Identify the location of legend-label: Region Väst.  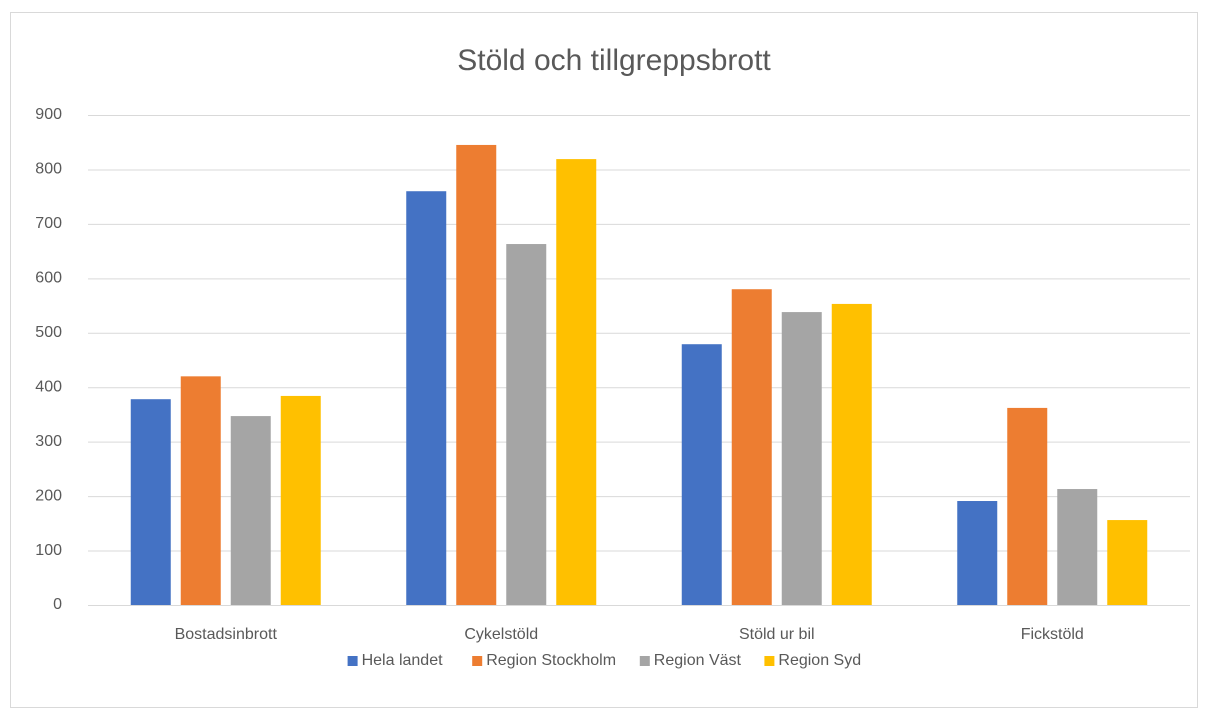
(698, 660).